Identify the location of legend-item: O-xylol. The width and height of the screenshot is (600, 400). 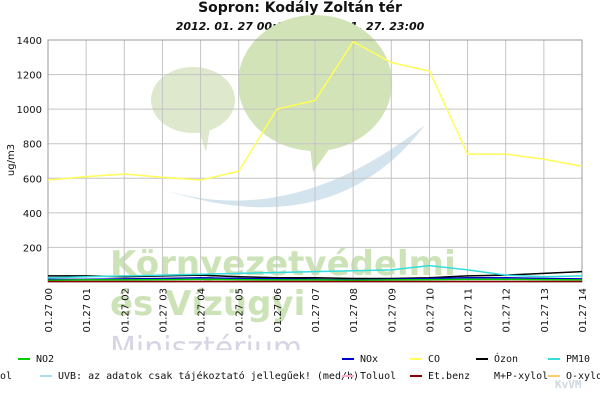
(574, 376).